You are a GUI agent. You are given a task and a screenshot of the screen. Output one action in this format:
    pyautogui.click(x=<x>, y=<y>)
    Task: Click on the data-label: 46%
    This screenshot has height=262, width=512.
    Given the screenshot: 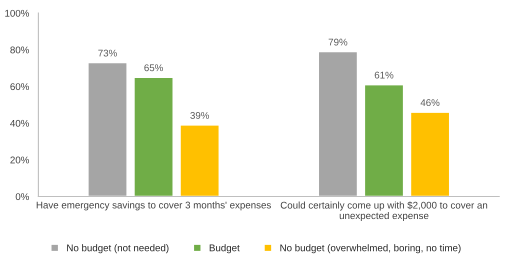 What is the action you would take?
    pyautogui.click(x=430, y=102)
    